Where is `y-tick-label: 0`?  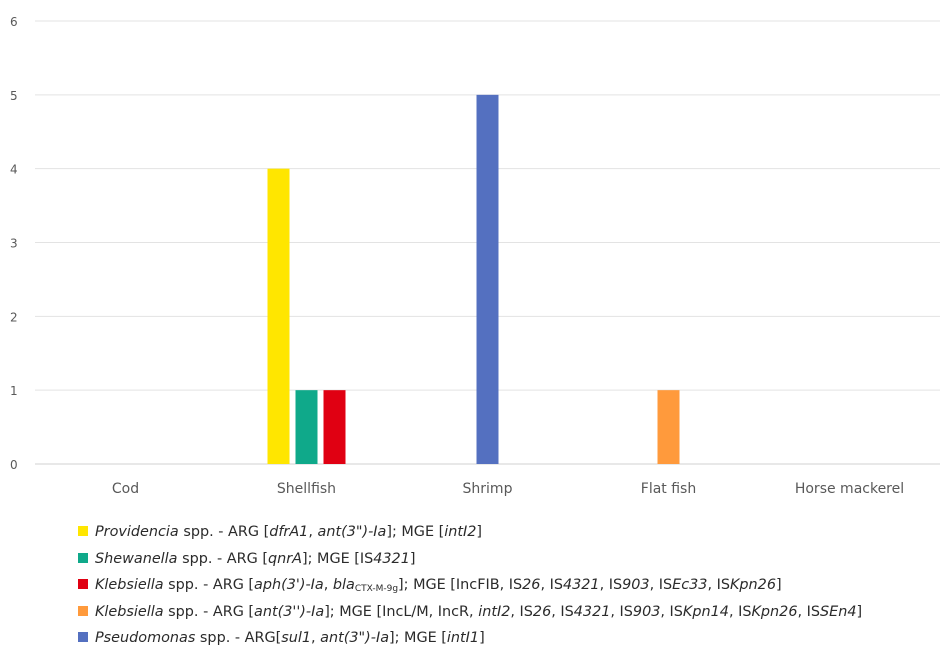 y-tick-label: 0 is located at coordinates (14, 465).